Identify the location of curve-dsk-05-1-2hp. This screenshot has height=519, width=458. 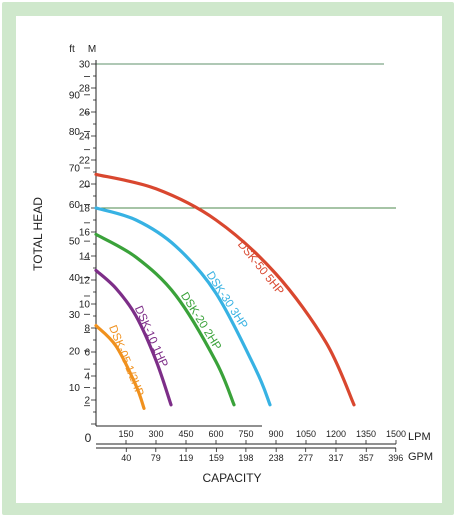
(120, 367).